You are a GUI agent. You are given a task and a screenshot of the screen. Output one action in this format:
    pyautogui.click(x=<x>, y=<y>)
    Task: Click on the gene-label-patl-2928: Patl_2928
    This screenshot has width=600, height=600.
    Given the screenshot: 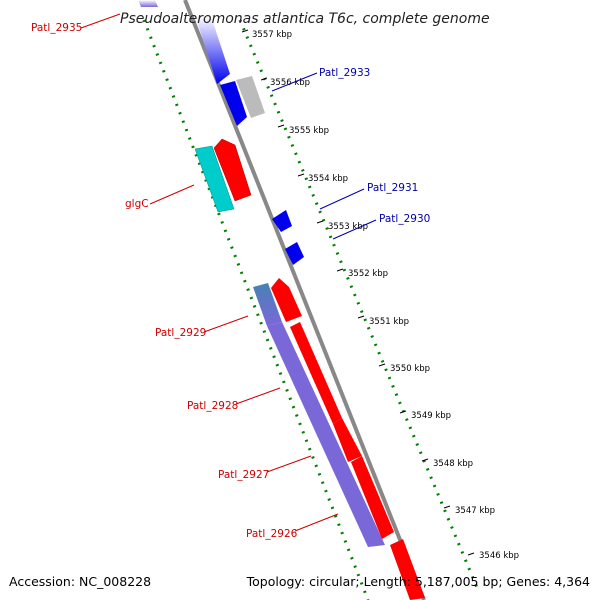 What is the action you would take?
    pyautogui.click(x=212, y=406)
    